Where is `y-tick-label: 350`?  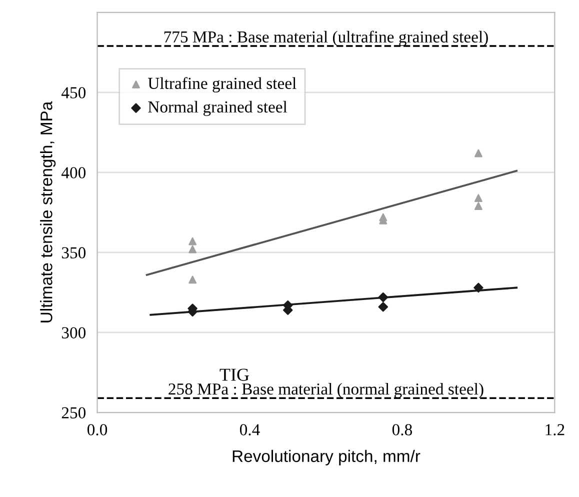 y-tick-label: 350 is located at coordinates (74, 252).